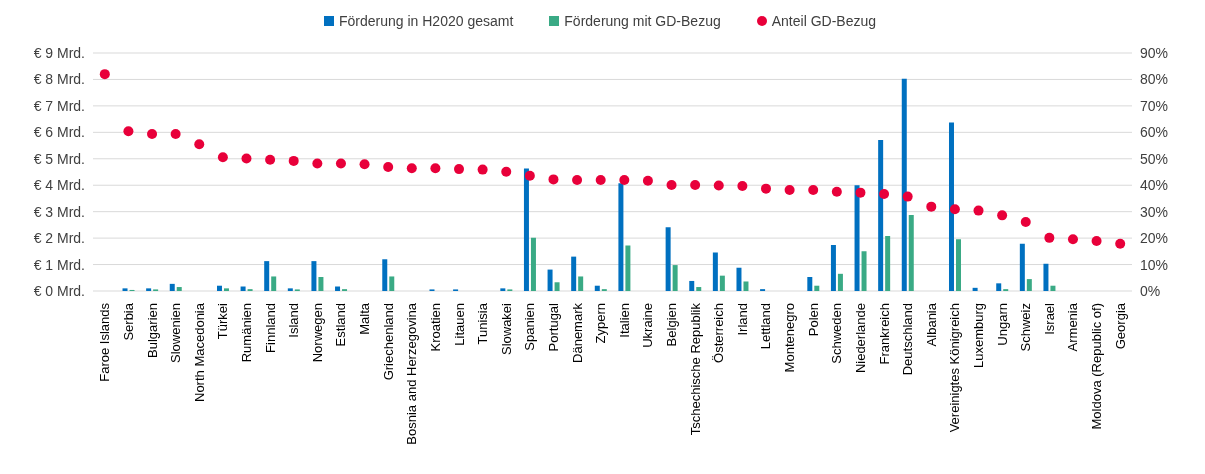 The width and height of the screenshot is (1205, 474). Describe the element at coordinates (341, 325) in the screenshot. I see `x-tick-label: Estland` at that location.